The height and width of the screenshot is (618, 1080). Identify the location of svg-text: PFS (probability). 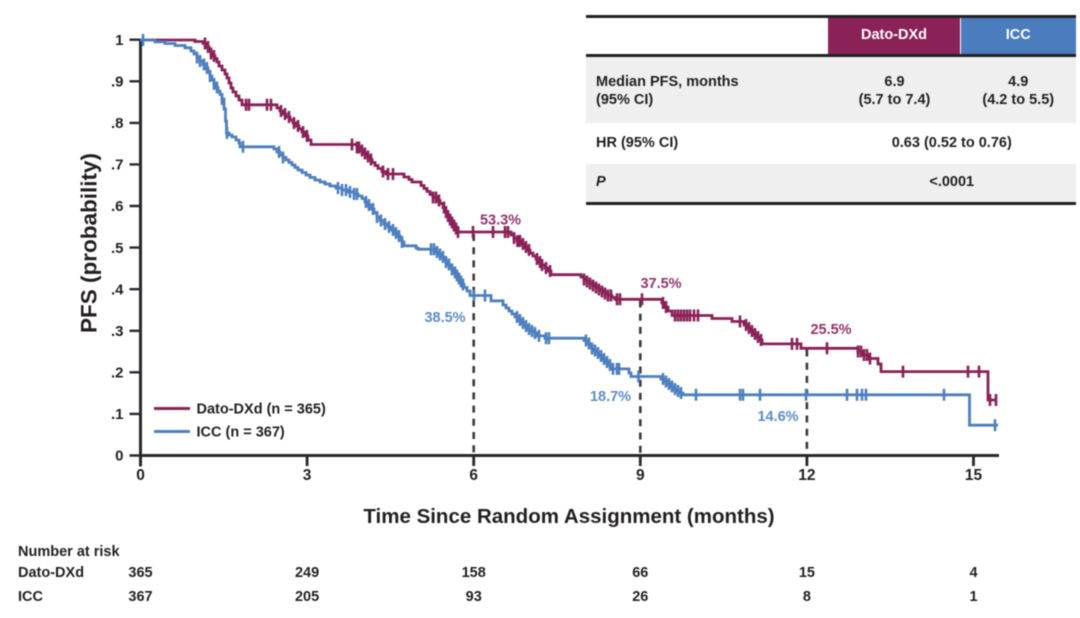
(89, 243).